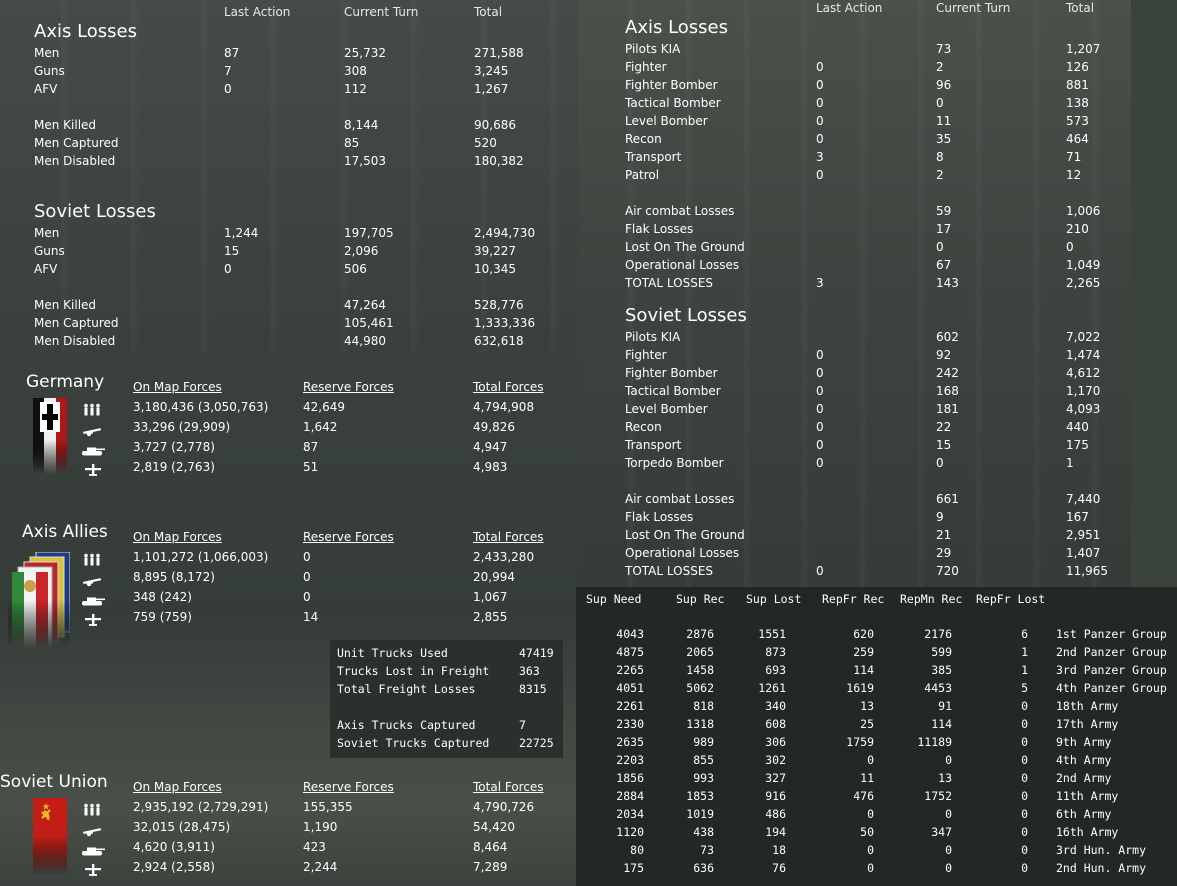  Describe the element at coordinates (863, 652) in the screenshot. I see `supply-cell: 259` at that location.